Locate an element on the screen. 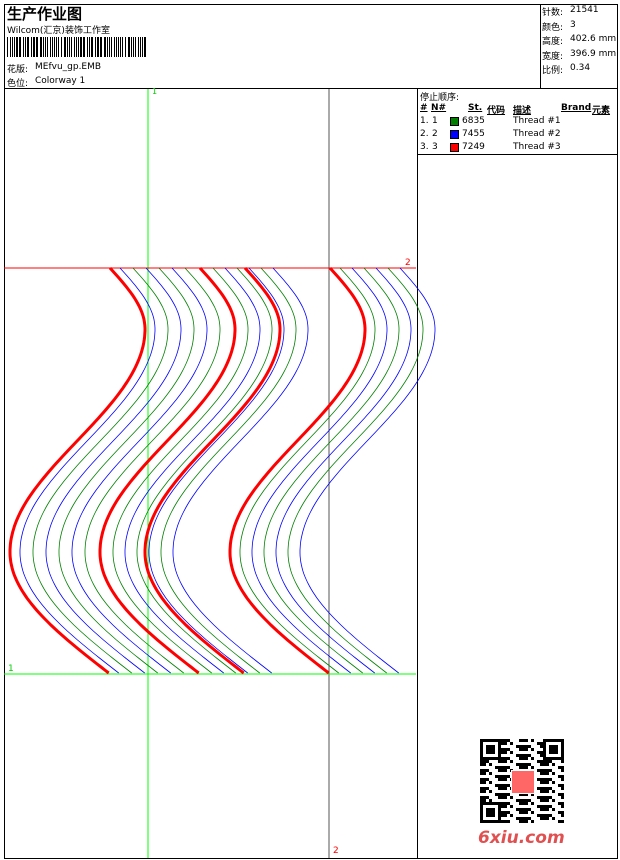  company-name: Wilcom(汇京)装饰工作室 is located at coordinates (58, 31).